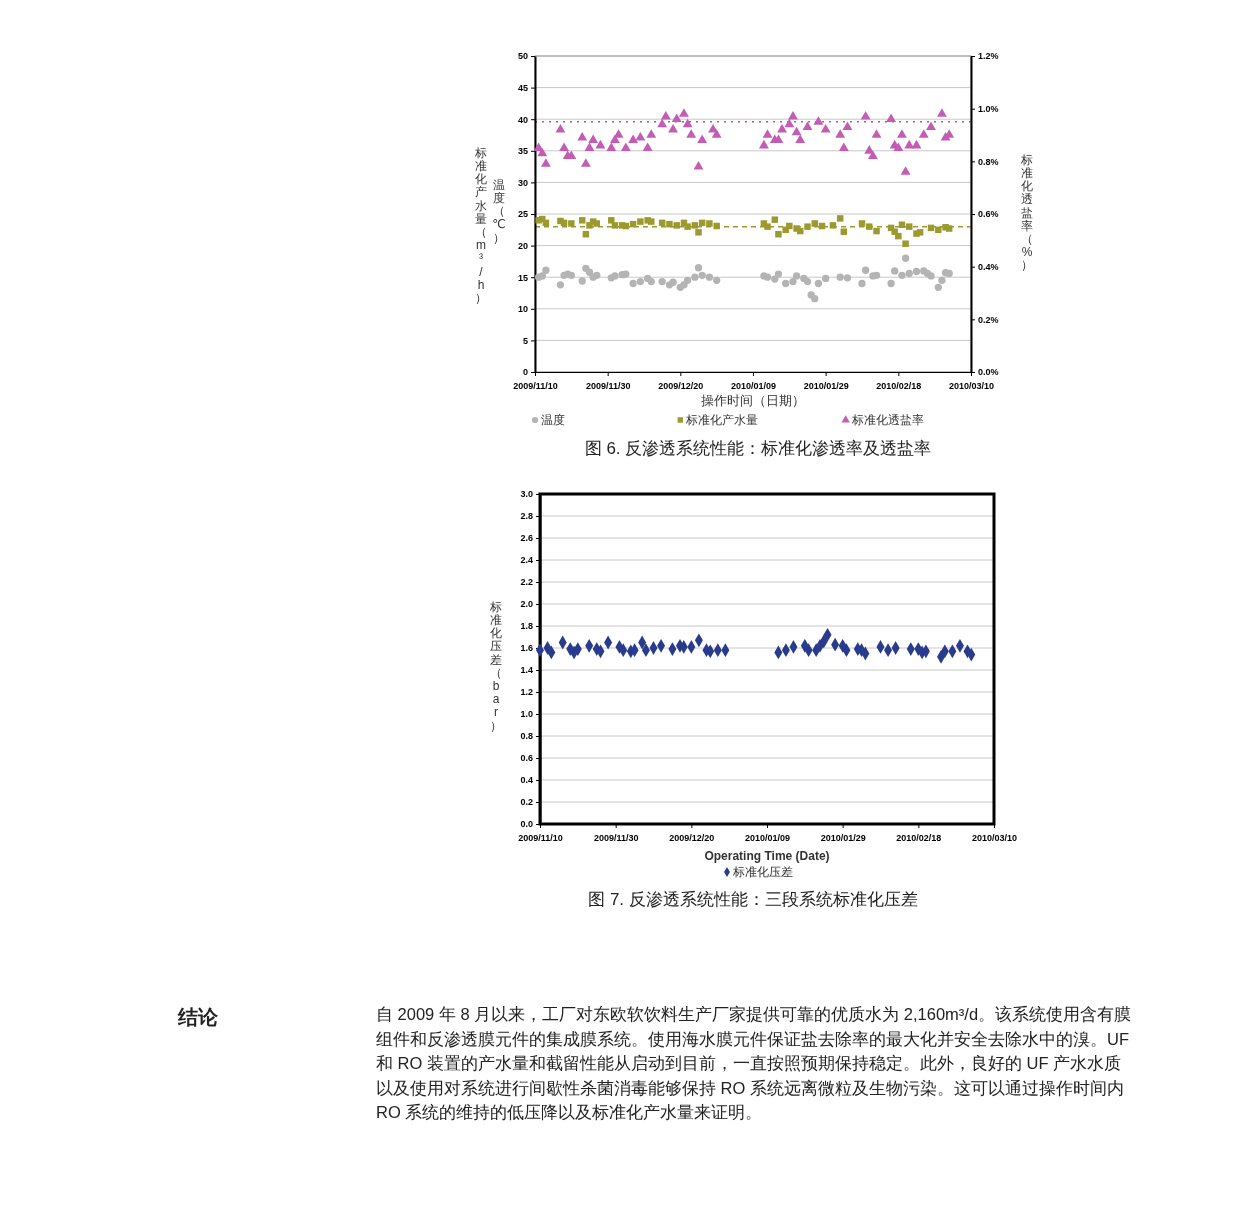  I want to click on text: 标准化压差（bar）, so click(496, 666).